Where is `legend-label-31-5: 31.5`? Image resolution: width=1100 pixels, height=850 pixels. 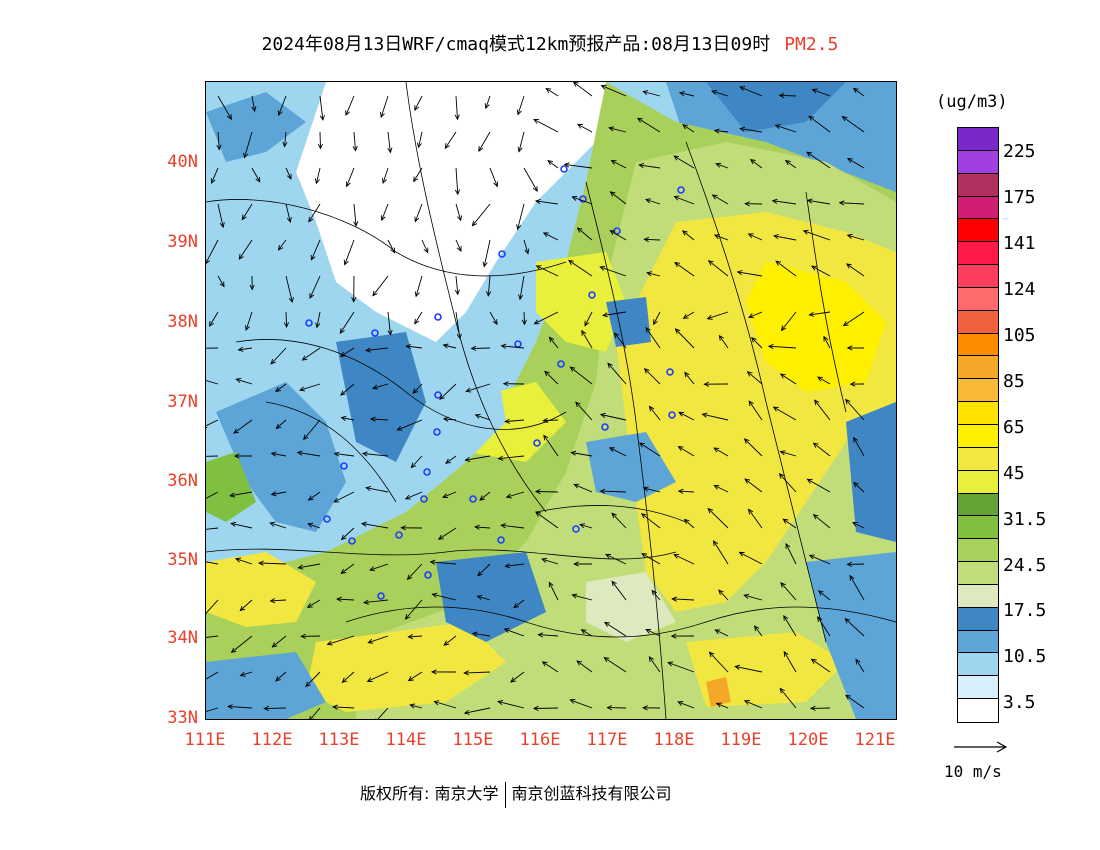 legend-label-31-5: 31.5 is located at coordinates (1025, 519).